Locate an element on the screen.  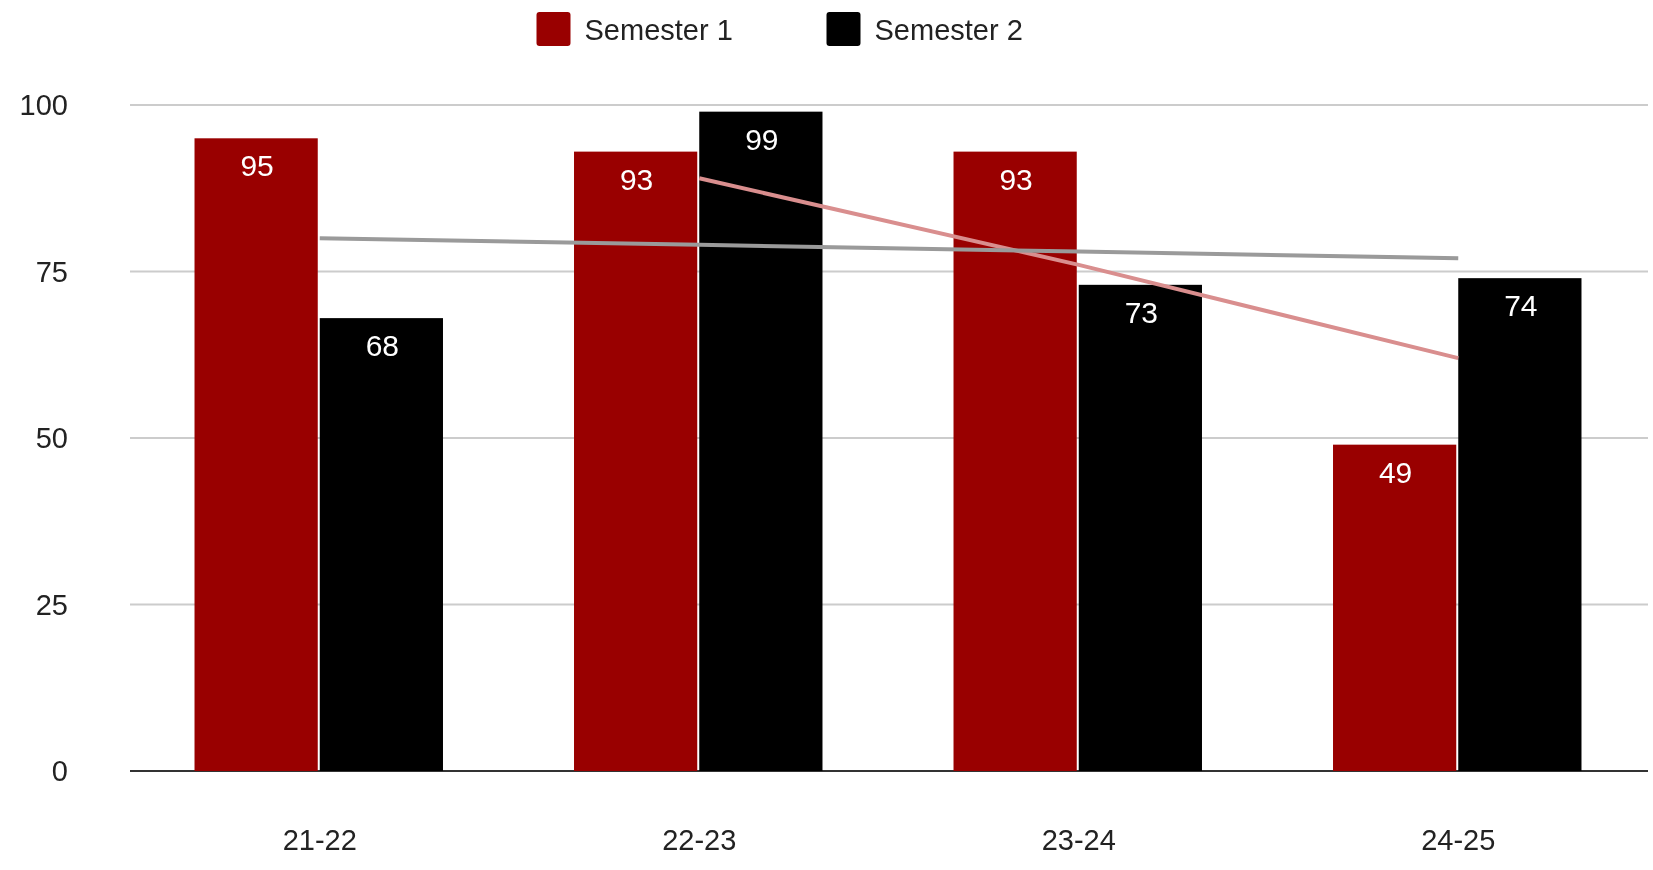
x-tick-label: 23-24 is located at coordinates (1078, 840).